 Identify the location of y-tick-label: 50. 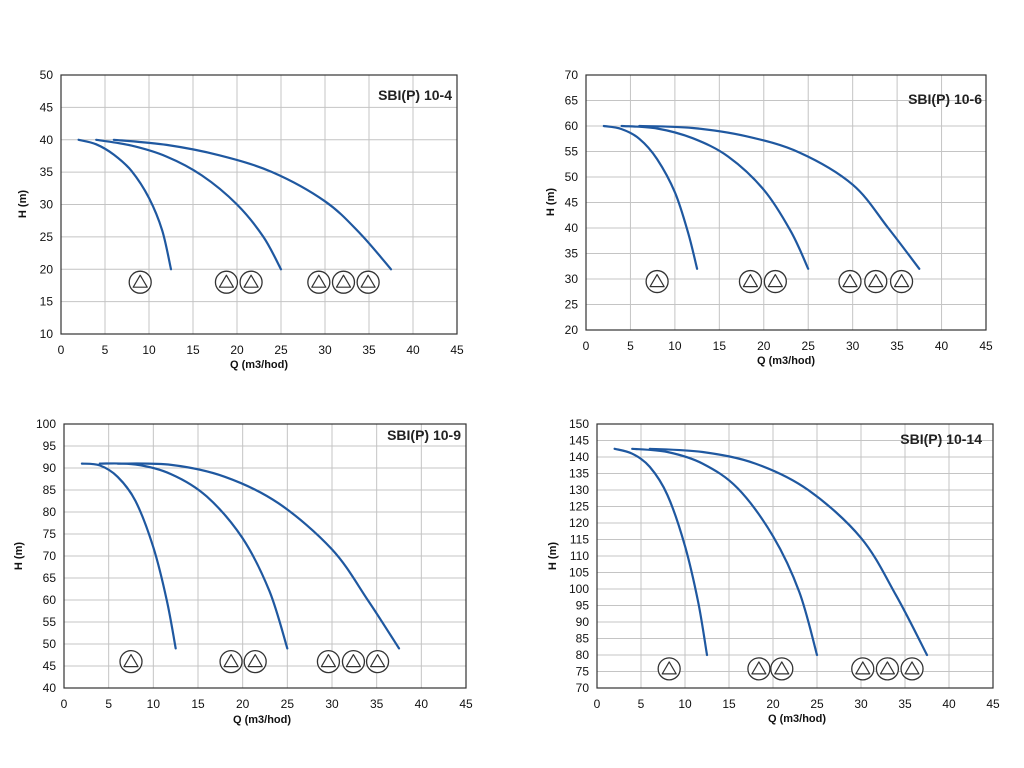
(47, 75).